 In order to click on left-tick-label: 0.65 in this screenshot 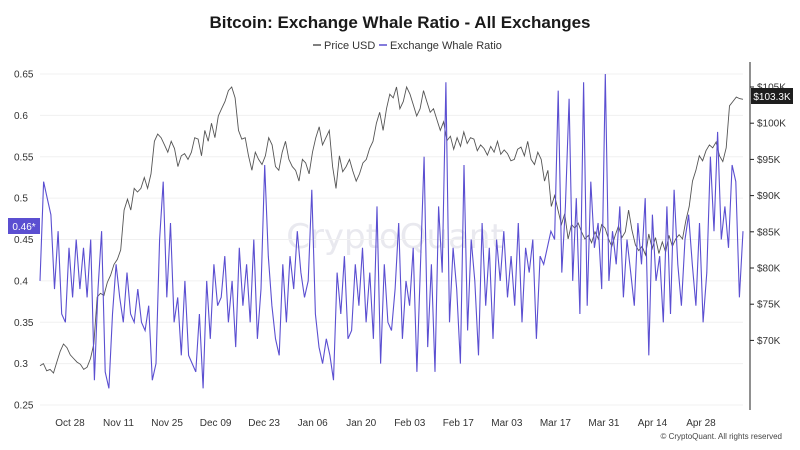, I will do `click(24, 75)`.